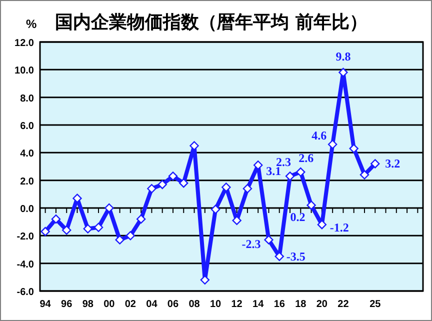 This screenshot has width=432, height=321. I want to click on x-tick-label: 10, so click(216, 304).